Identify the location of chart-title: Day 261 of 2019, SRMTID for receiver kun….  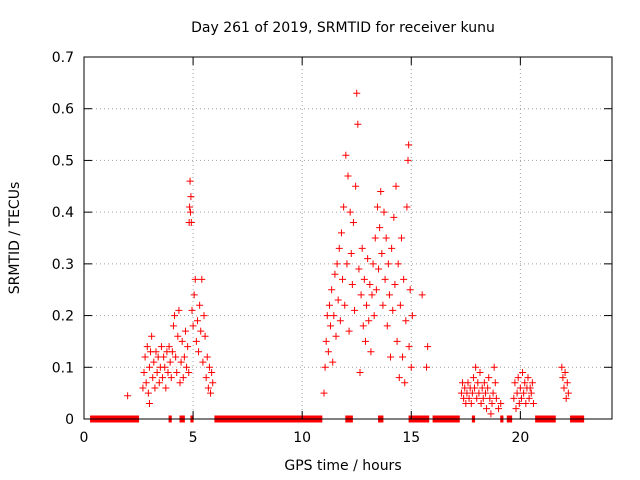
(343, 28).